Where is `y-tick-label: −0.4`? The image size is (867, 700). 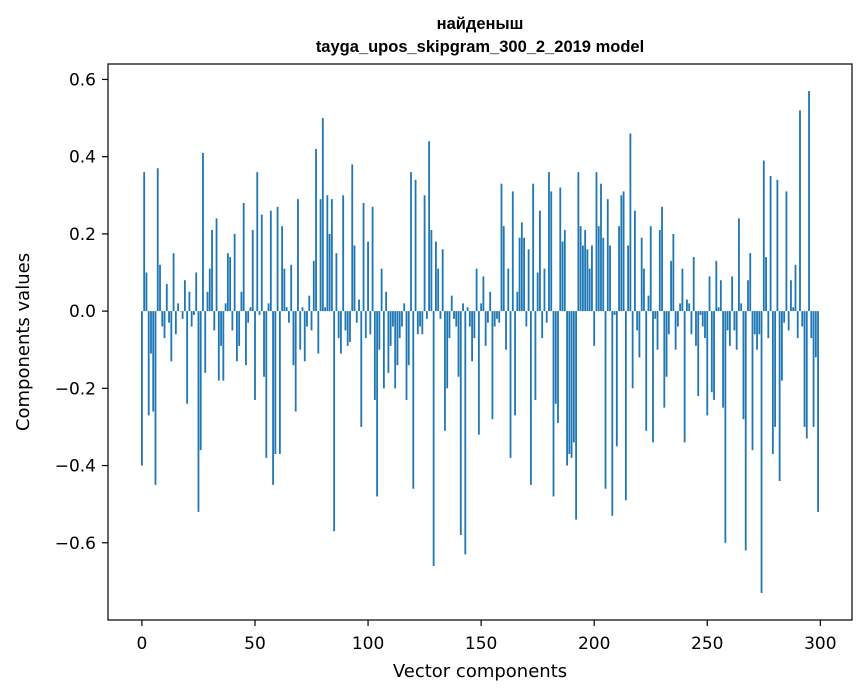
y-tick-label: −0.4 is located at coordinates (75, 467).